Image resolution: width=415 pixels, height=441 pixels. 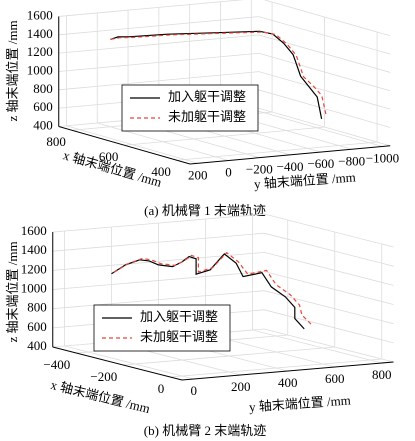 I want to click on x-tick-label: −200, so click(x=103, y=376).